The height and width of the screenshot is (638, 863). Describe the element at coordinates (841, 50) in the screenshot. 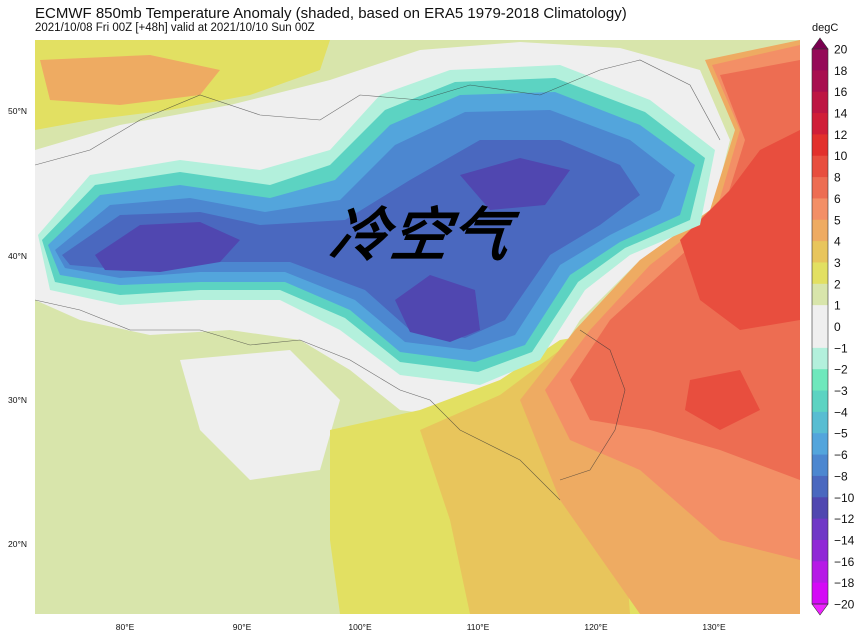

I see `colorbar-tick-label: 20` at that location.